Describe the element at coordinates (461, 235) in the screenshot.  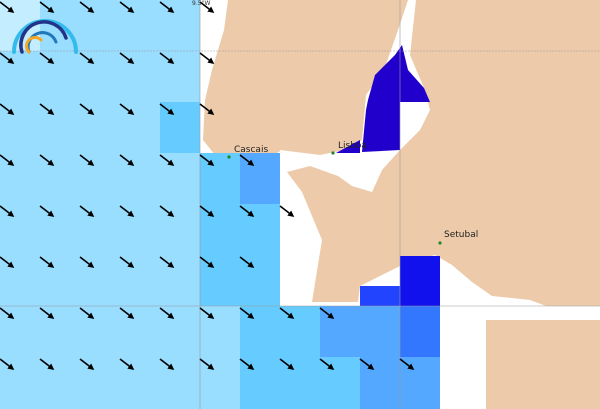
I see `place-label-setubal: Setubal` at that location.